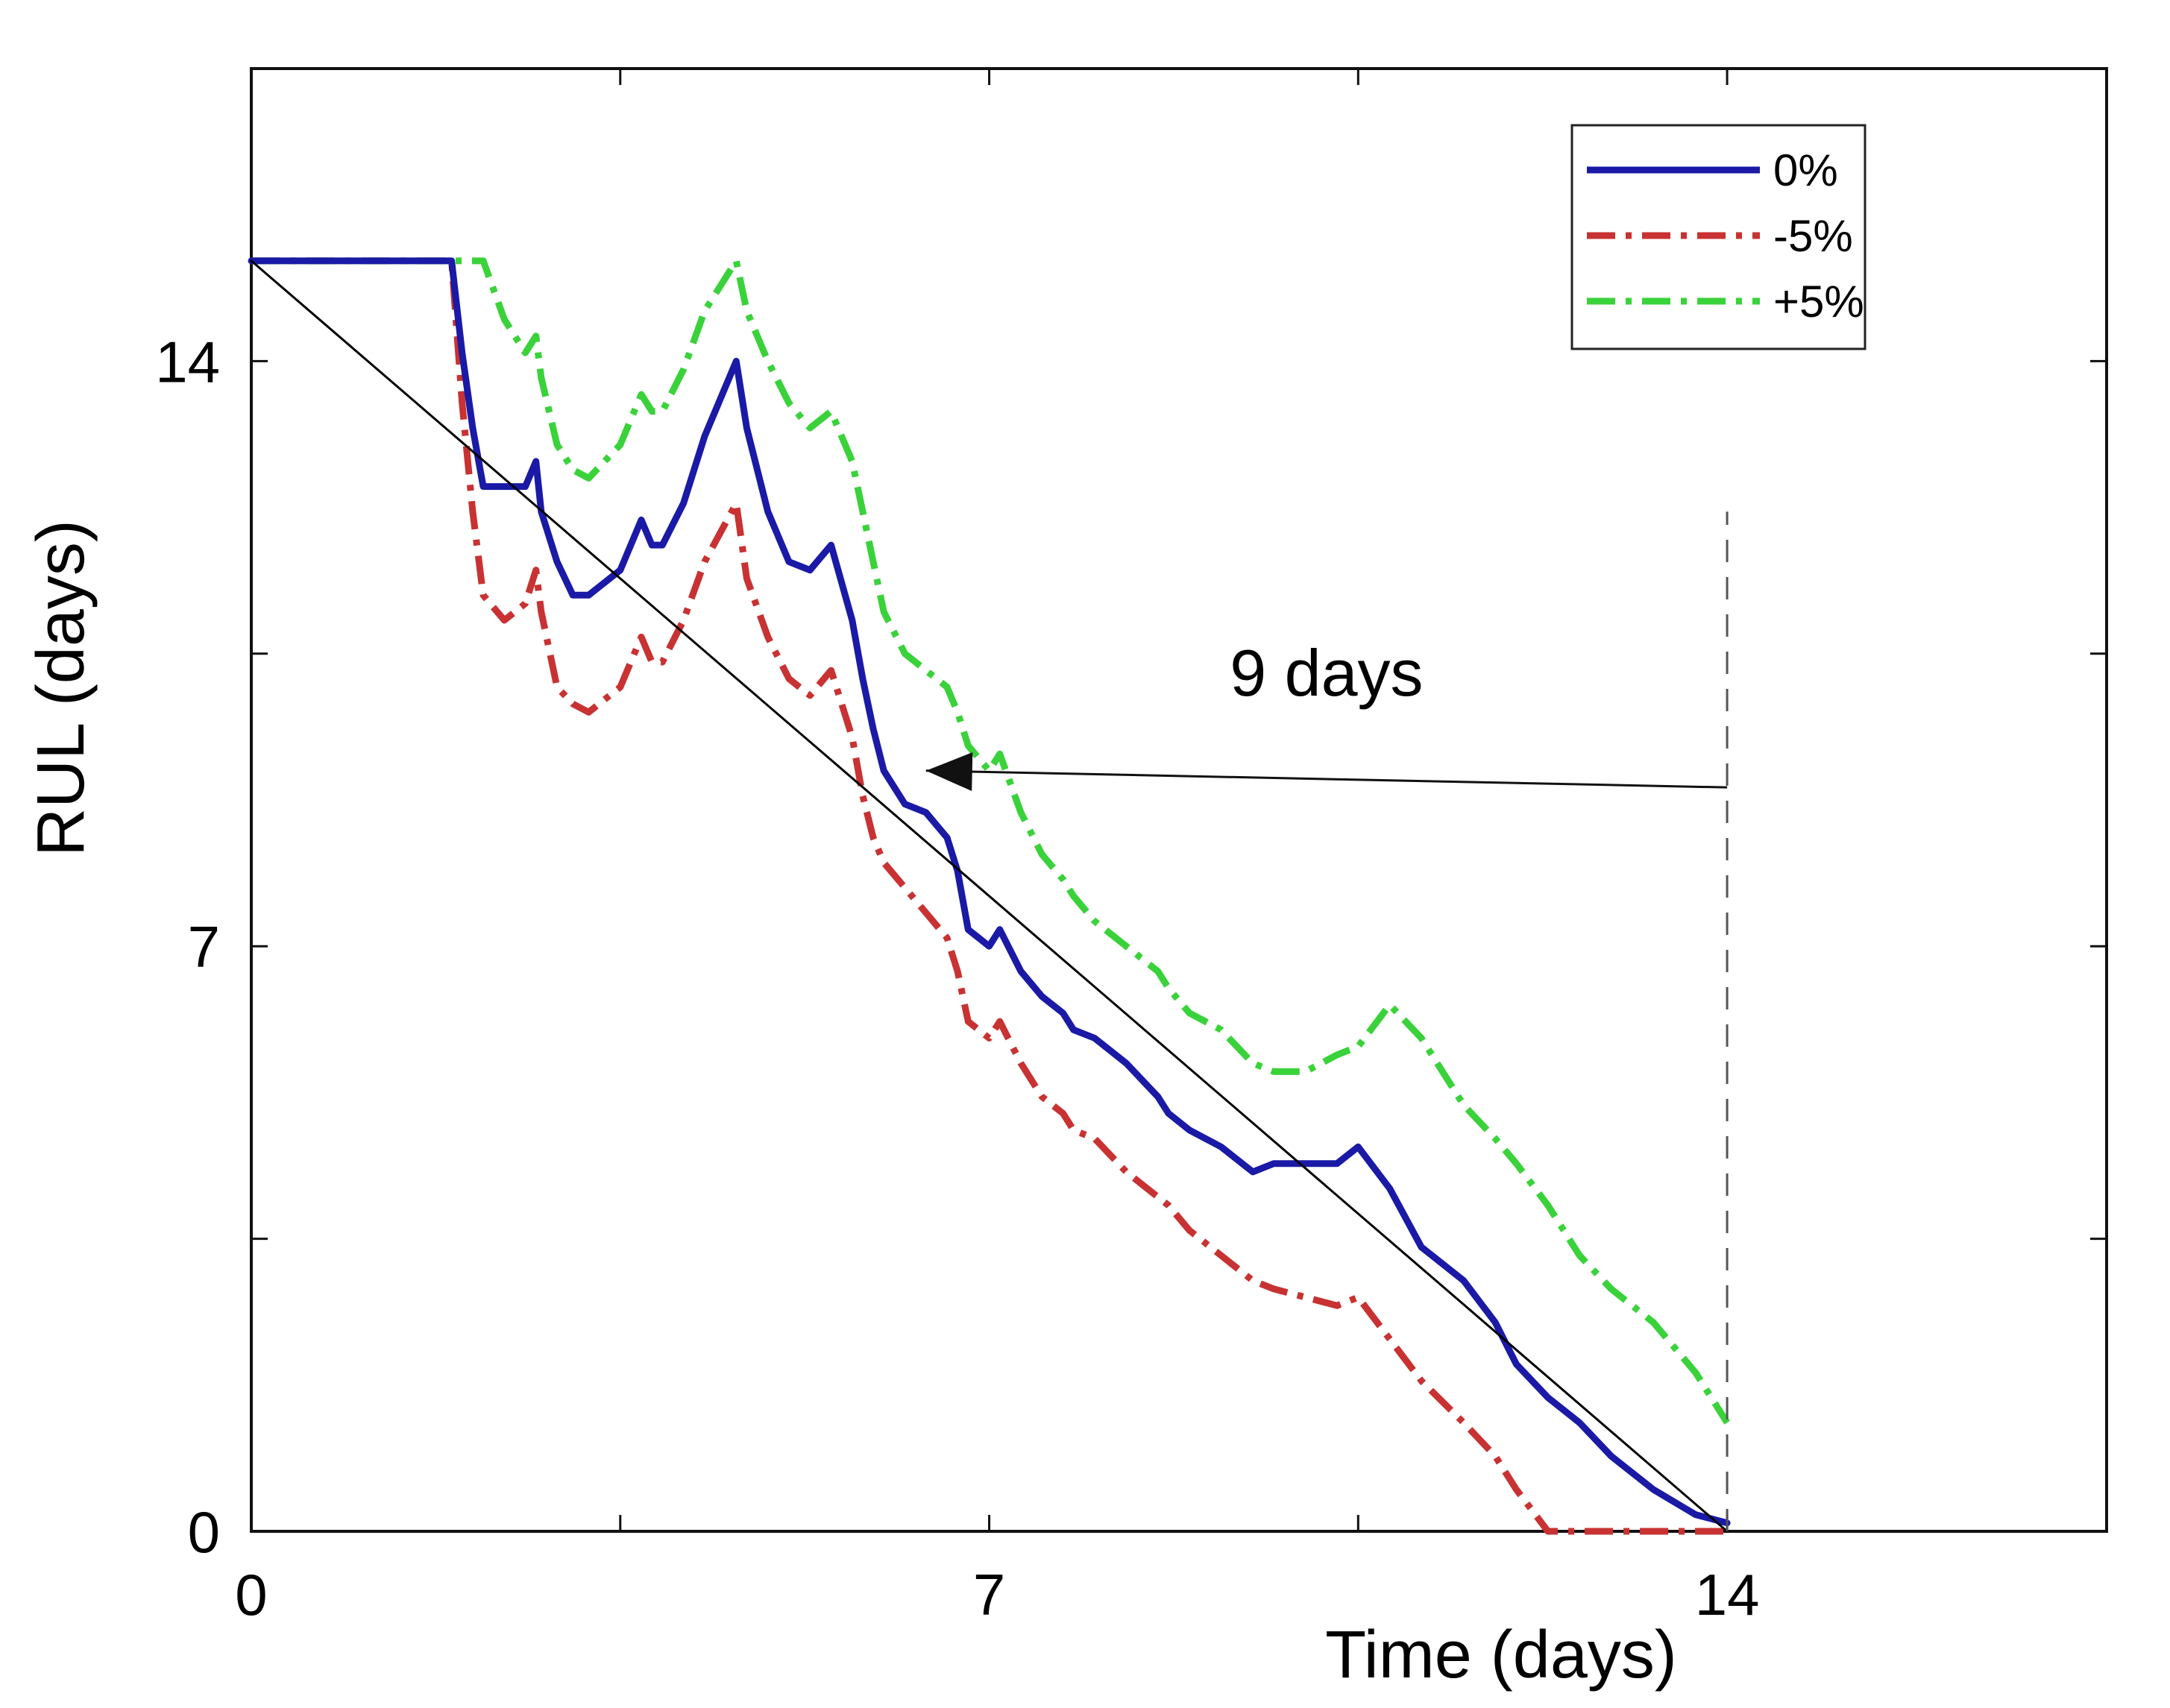  I want to click on annotation-arrow-head, so click(949, 772).